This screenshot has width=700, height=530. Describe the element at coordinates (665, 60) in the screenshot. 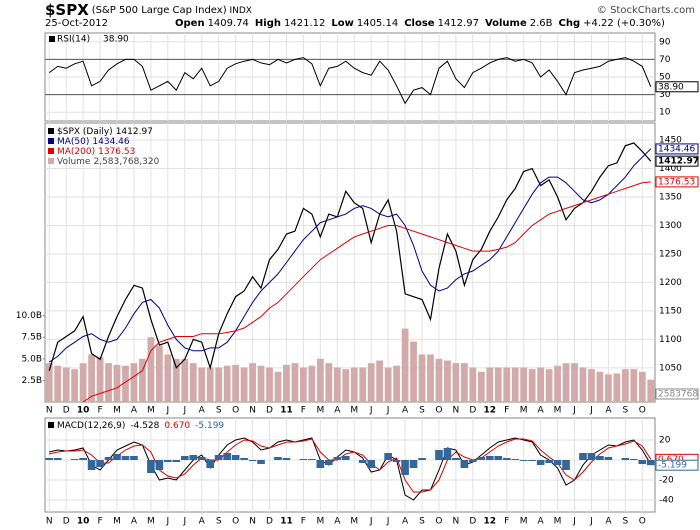

I see `y-tick-label: 70` at that location.